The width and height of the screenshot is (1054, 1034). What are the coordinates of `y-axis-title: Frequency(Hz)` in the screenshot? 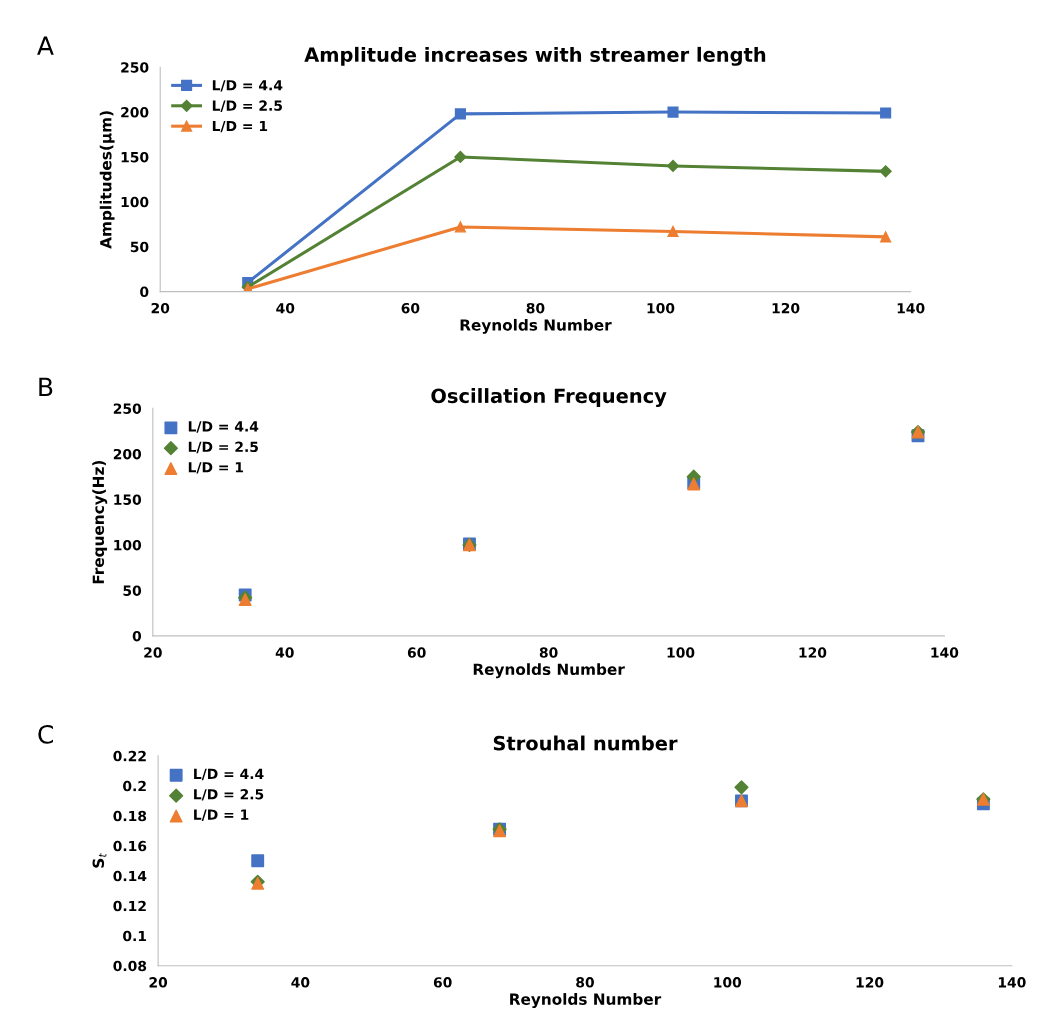 It's located at (100, 522).